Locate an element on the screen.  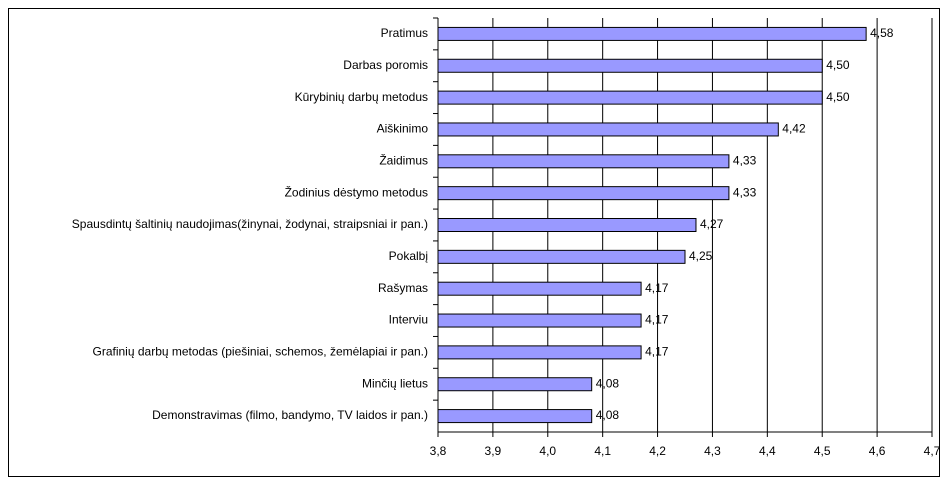
x-tick-label: 3,9 is located at coordinates (493, 451).